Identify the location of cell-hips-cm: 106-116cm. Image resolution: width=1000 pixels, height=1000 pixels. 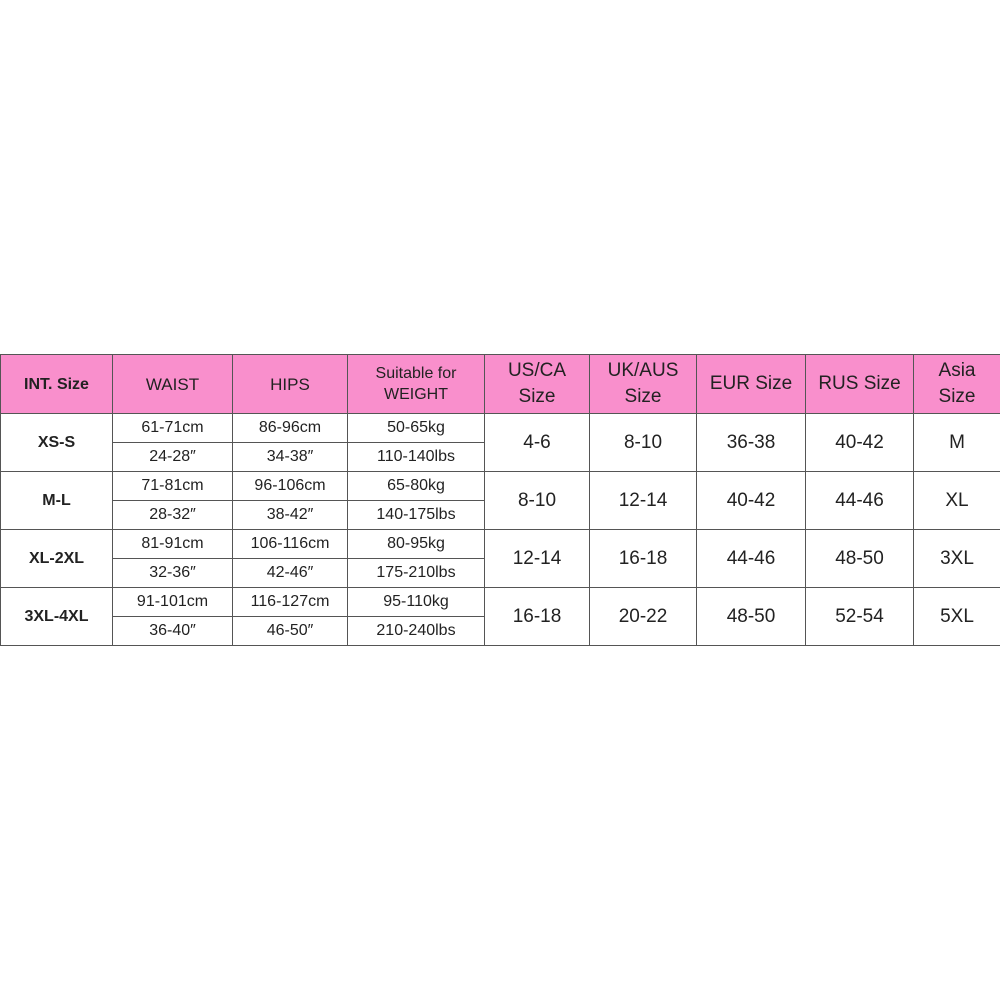
(290, 544).